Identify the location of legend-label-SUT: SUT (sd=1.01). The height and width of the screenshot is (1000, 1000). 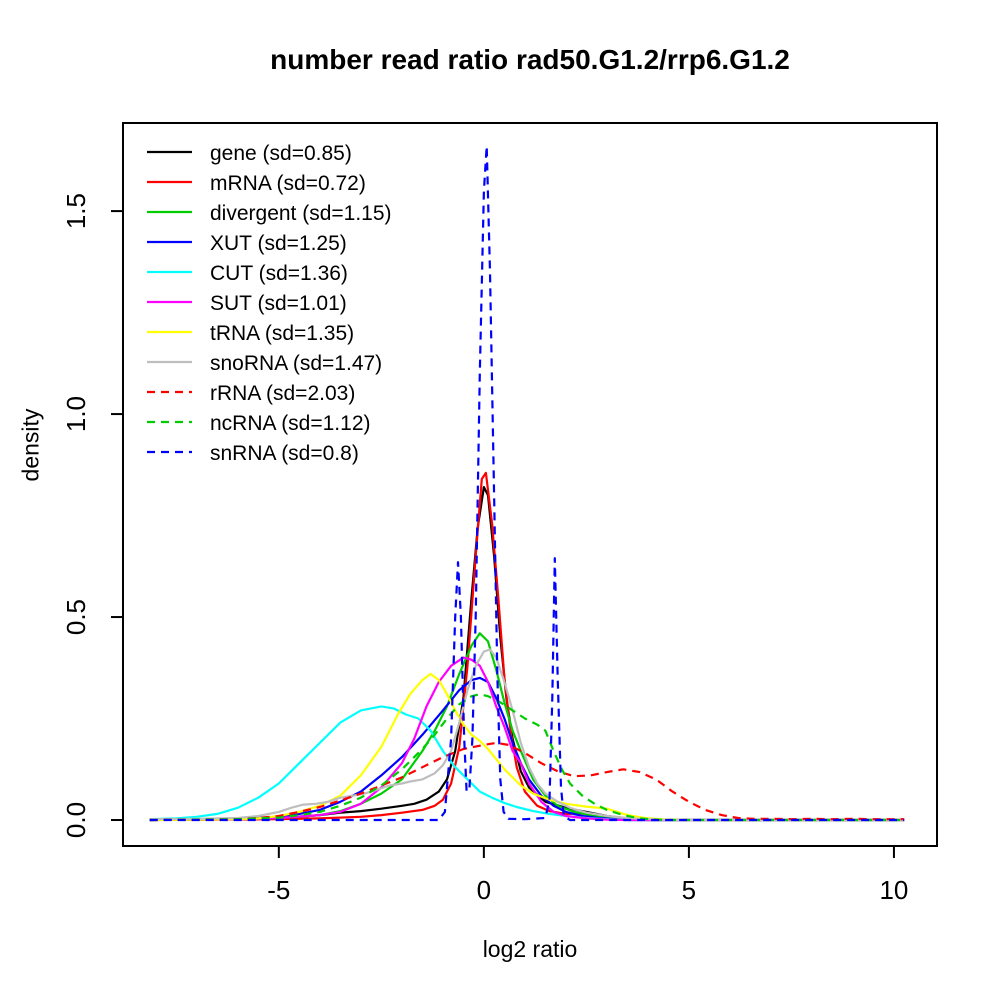
(278, 303).